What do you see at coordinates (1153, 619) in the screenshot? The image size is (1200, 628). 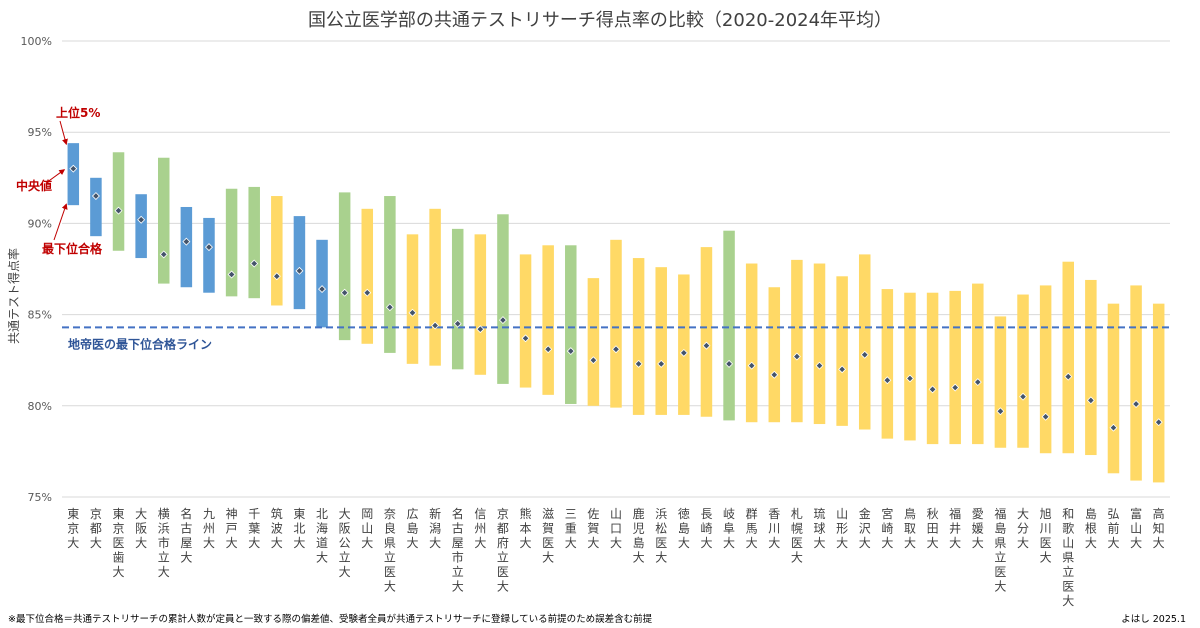 I see `credit: よはし 2025.1` at bounding box center [1153, 619].